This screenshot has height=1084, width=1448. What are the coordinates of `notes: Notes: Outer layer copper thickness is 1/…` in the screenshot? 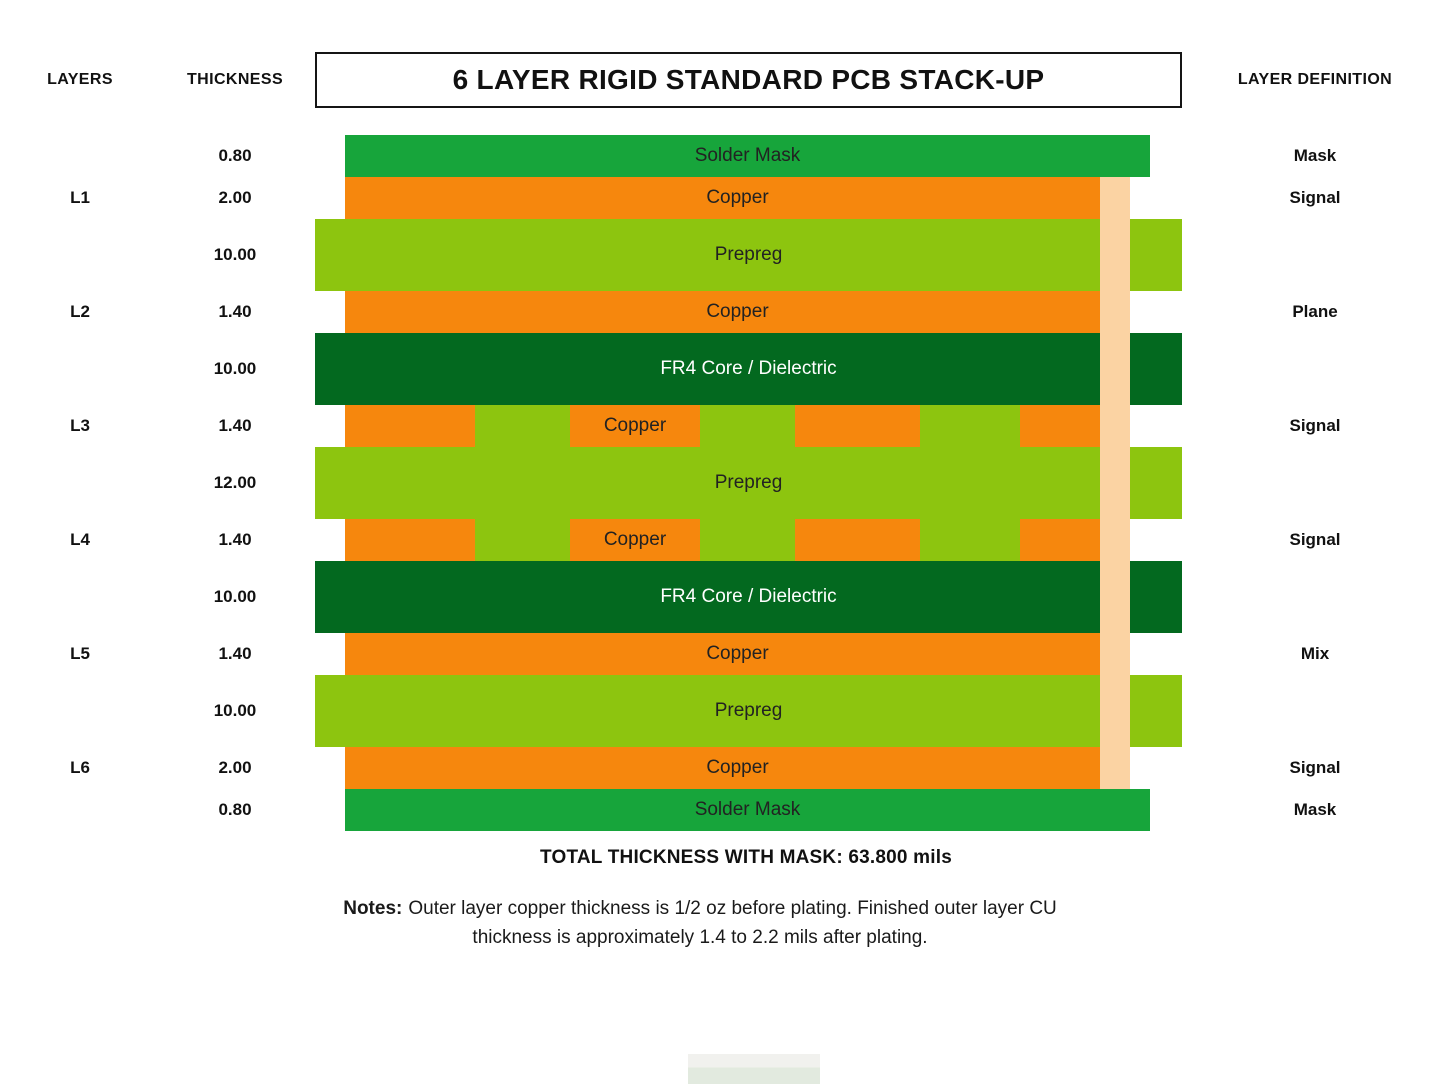 It's located at (700, 923).